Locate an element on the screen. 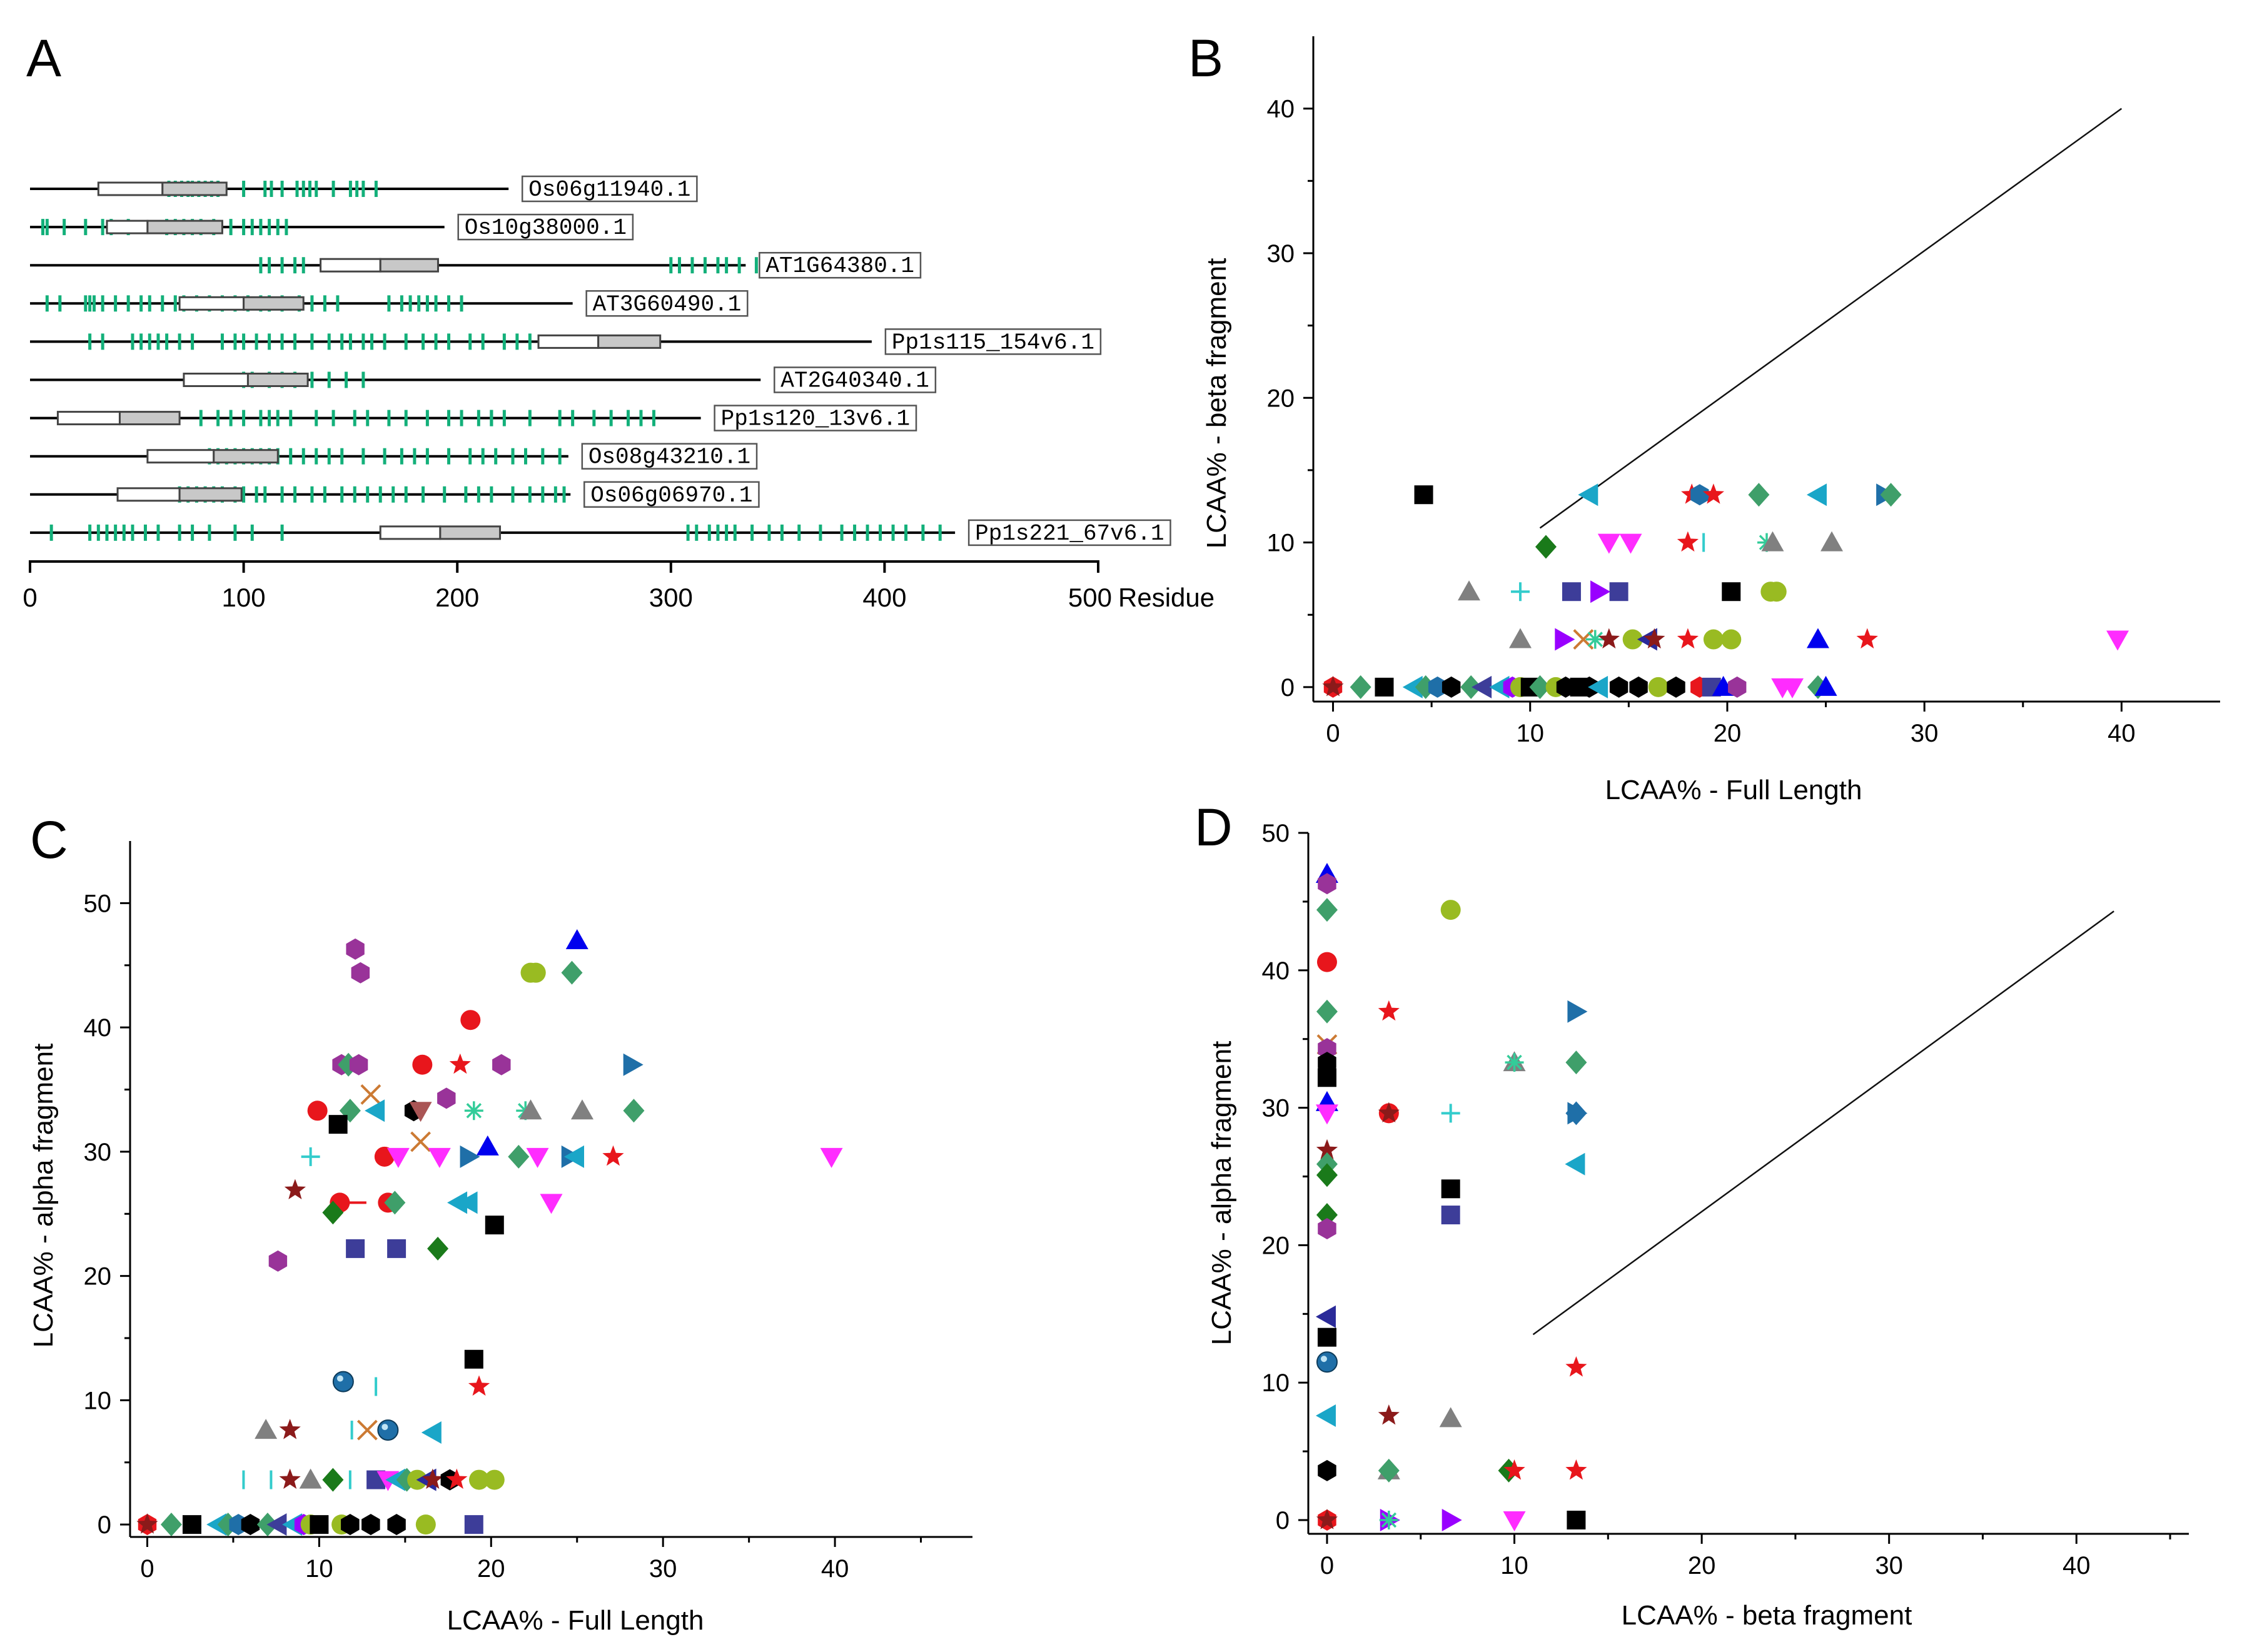 The width and height of the screenshot is (2242, 1652). x-tick-label: 10 is located at coordinates (1530, 733).